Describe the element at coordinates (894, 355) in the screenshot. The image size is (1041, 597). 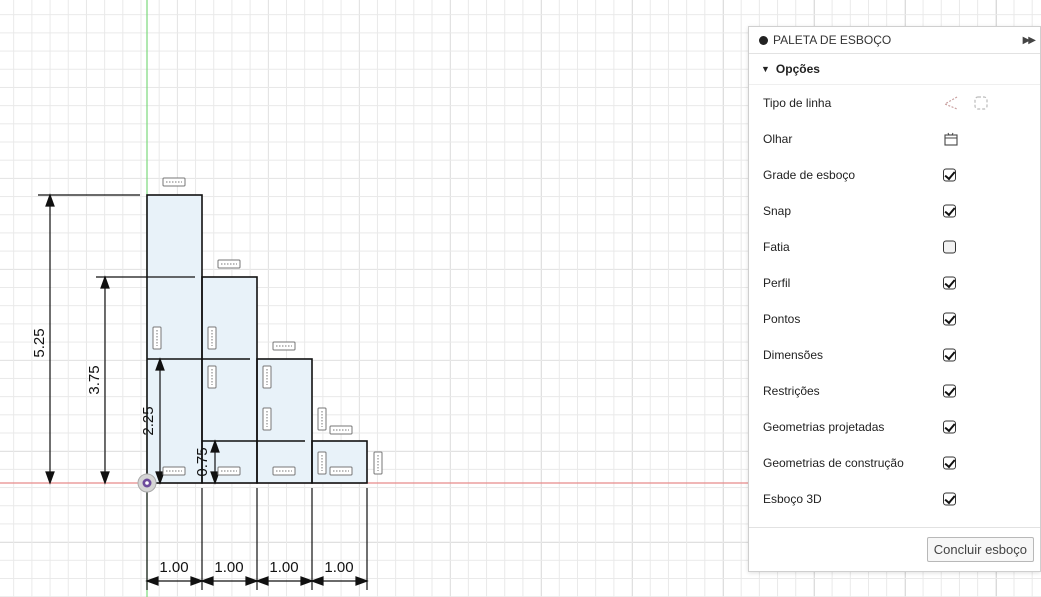
I see `row-dimensions: Dimensões` at that location.